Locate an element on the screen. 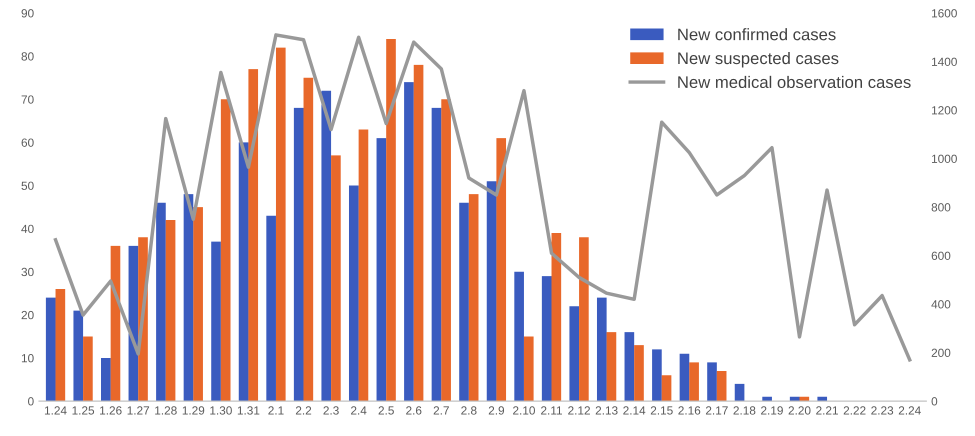  x-tick-label: 1.30 is located at coordinates (221, 410).